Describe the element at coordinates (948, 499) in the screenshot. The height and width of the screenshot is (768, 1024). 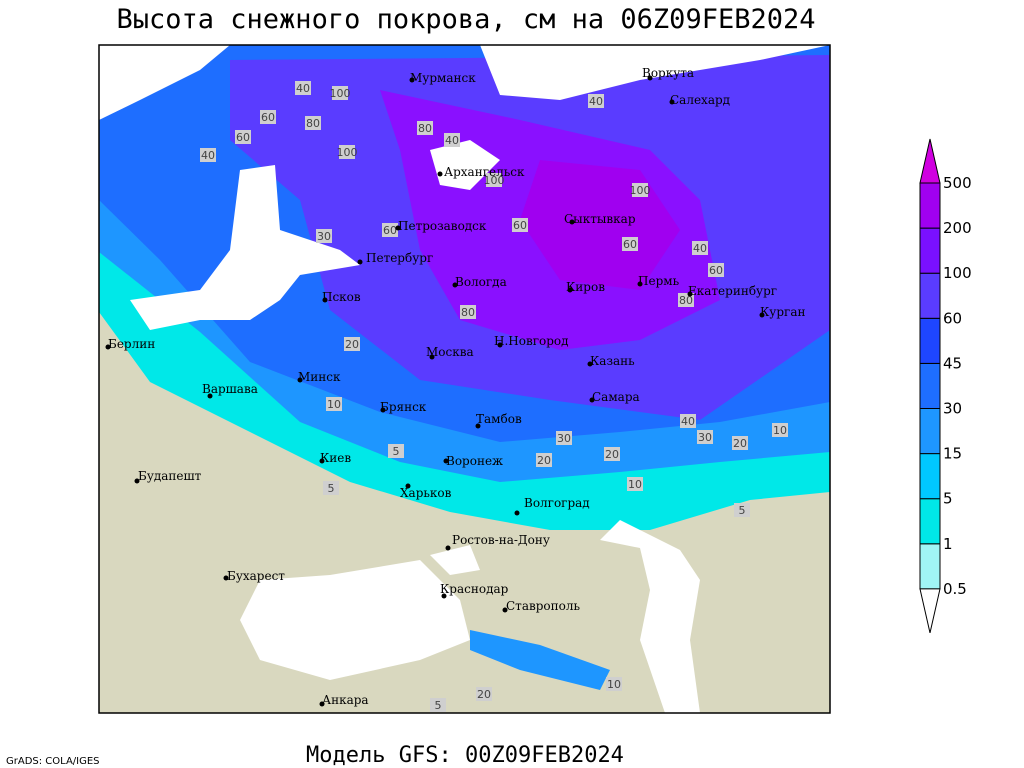
I see `colorbar-label: 5` at that location.